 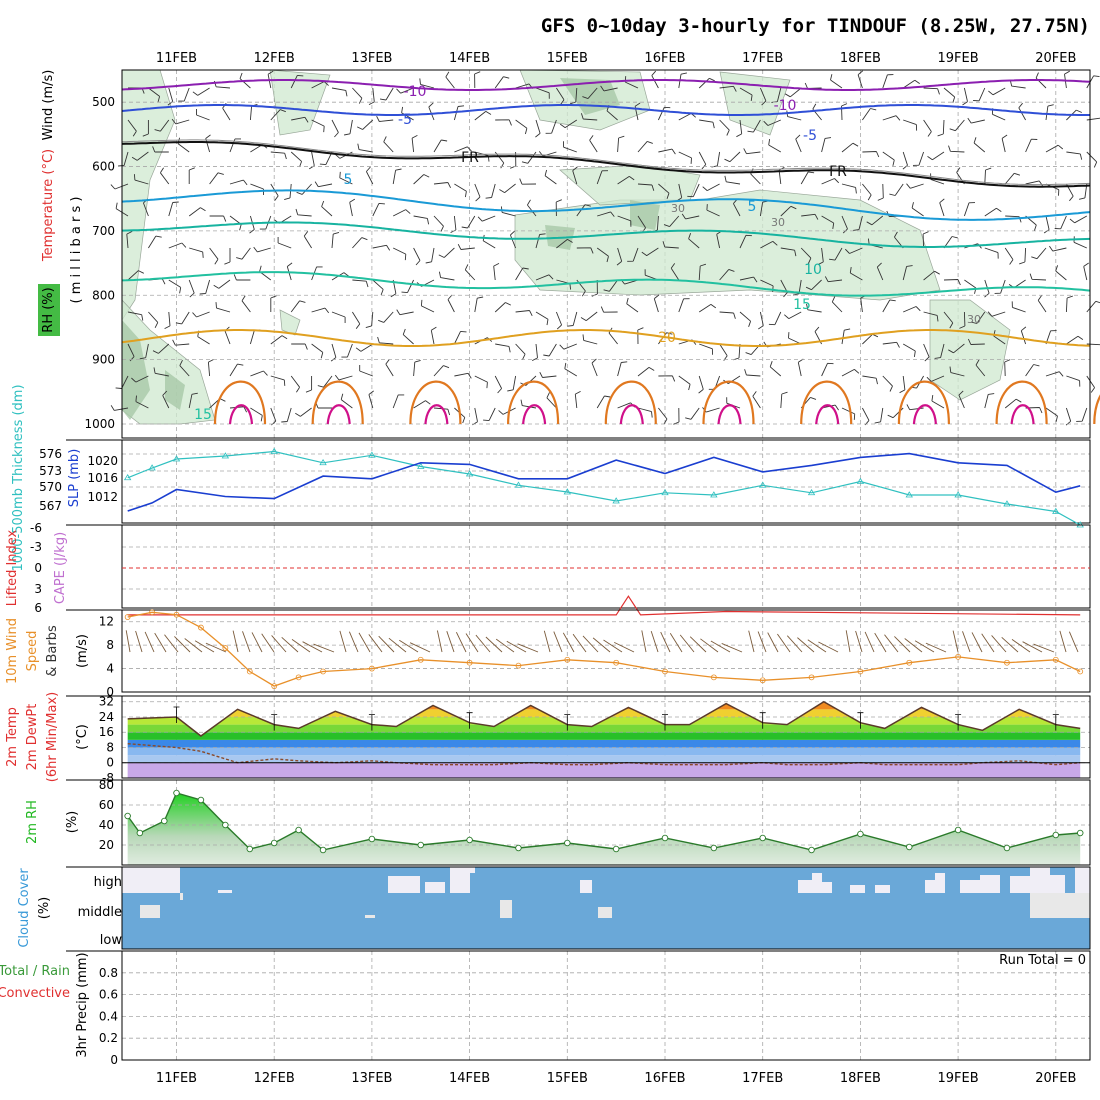 I want to click on date-label-bottom: 12FEB, so click(x=274, y=1078).